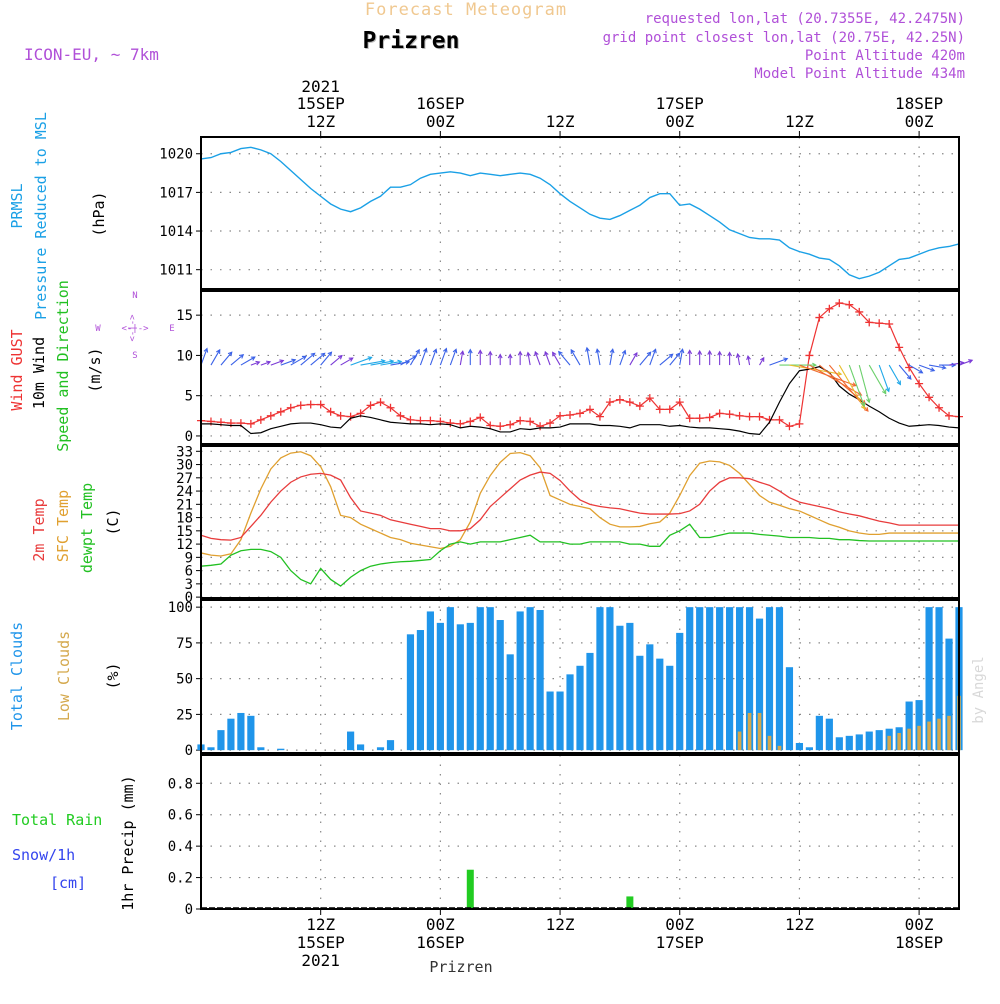  What do you see at coordinates (680, 103) in the screenshot?
I see `x-label-top-date: 17SEP` at bounding box center [680, 103].